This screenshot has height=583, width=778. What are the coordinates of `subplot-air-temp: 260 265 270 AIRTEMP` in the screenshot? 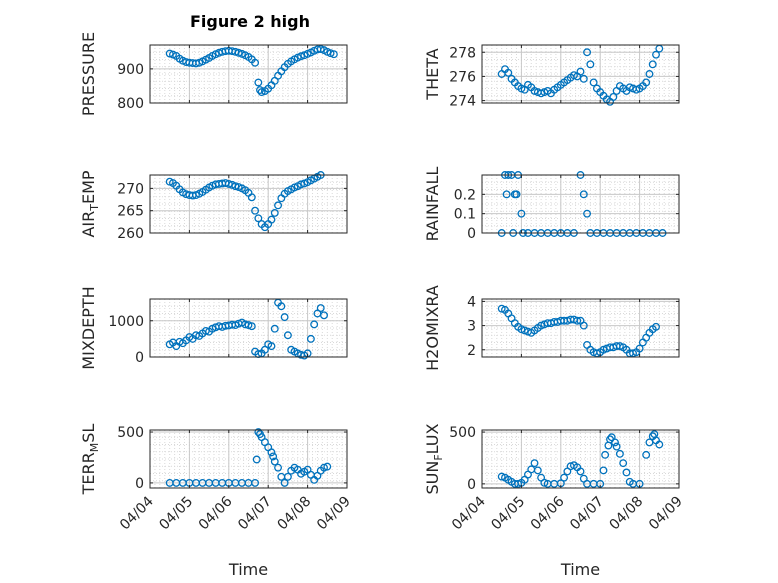 It's located at (213, 206).